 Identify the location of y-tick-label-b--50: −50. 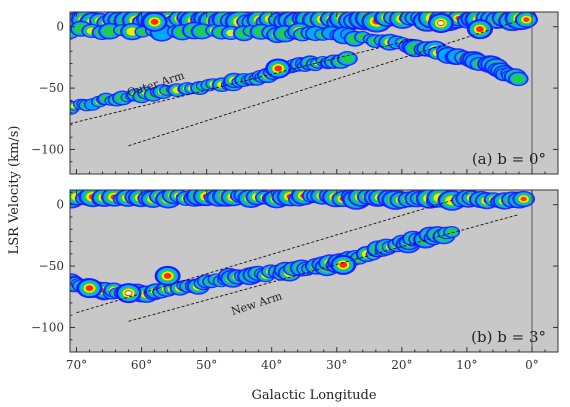
(51, 266).